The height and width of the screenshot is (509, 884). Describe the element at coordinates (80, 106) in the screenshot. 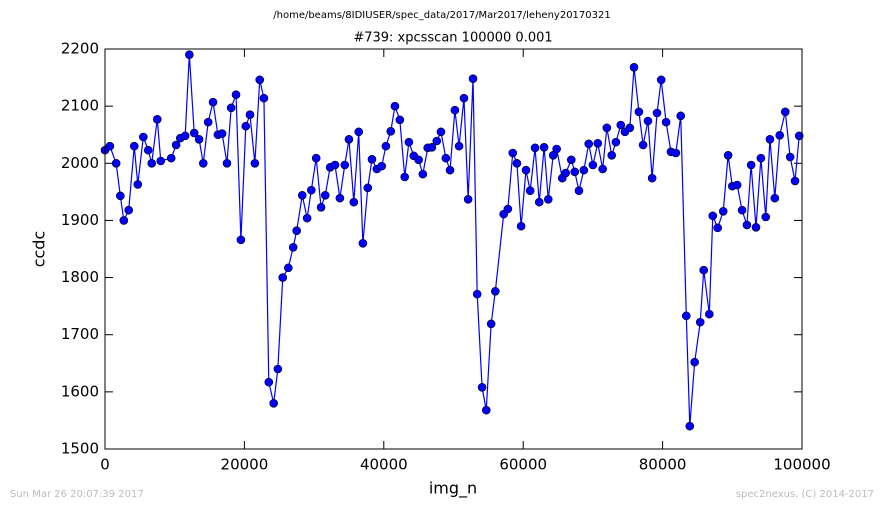

I see `y-tick-label: 2100` at that location.